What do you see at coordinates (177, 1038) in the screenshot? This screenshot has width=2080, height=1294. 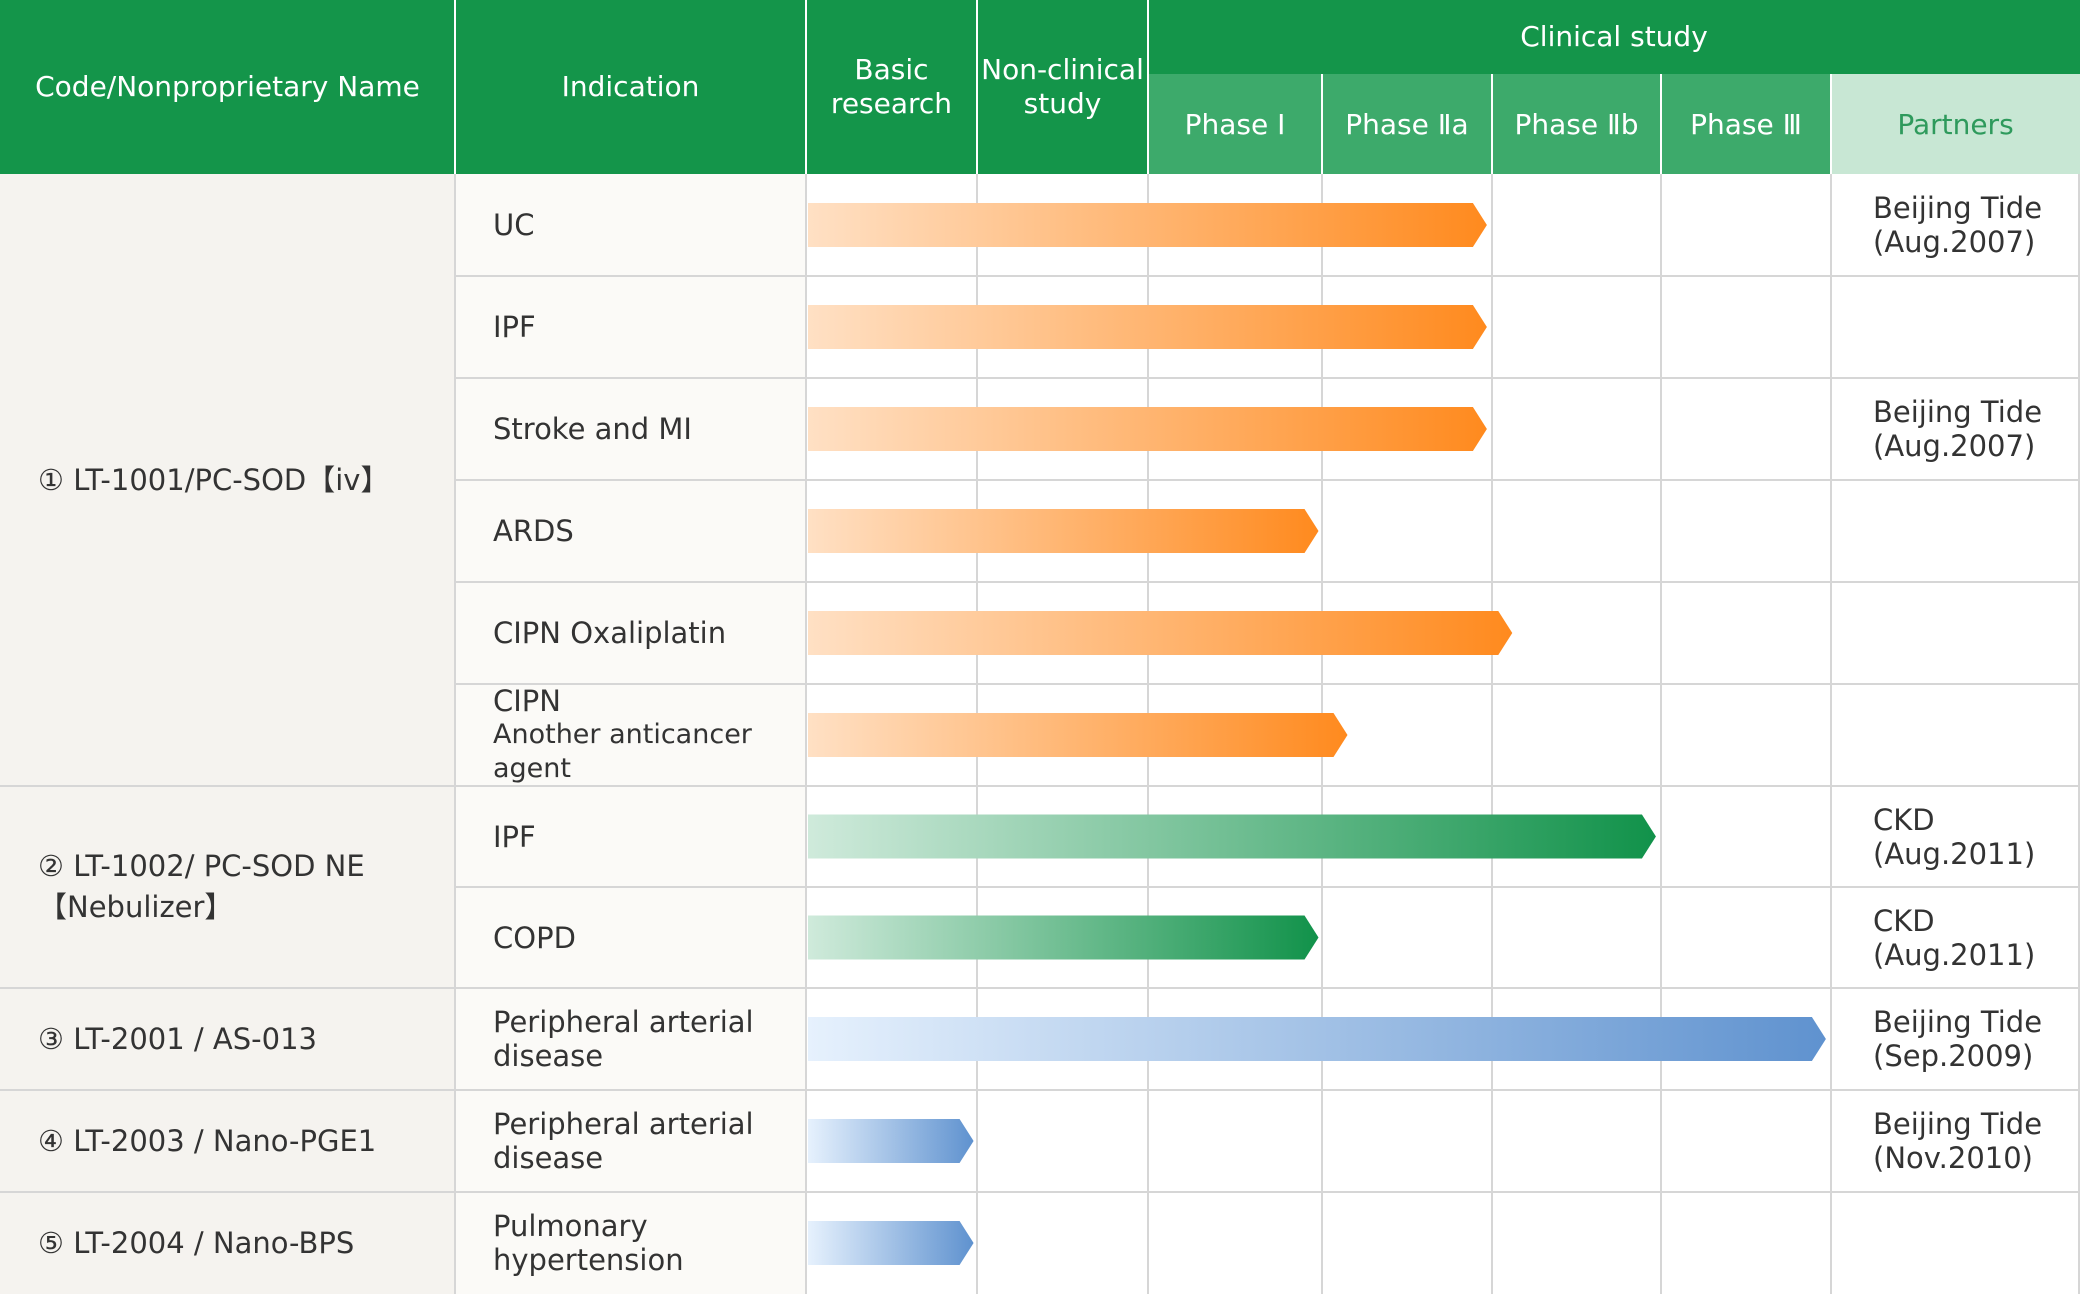 I see `program-code-3-text: ③ LT-2001 / AS-013` at bounding box center [177, 1038].